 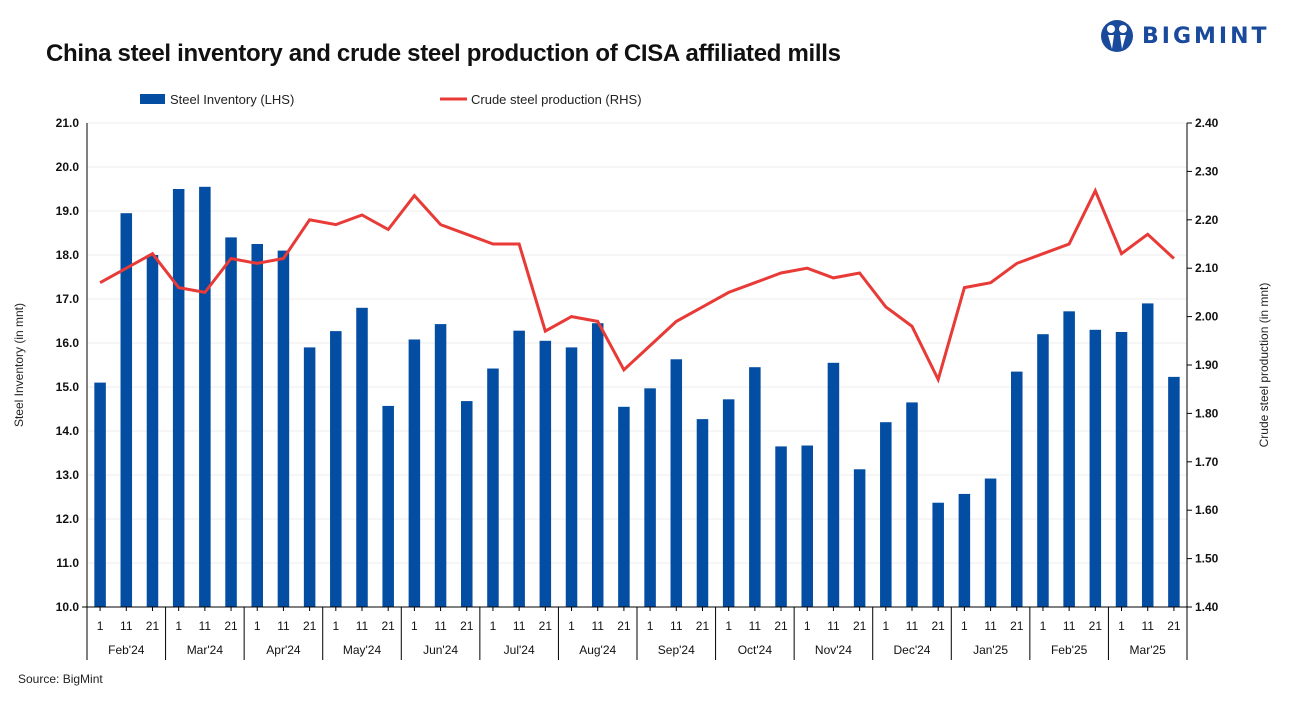 What do you see at coordinates (1206, 36) in the screenshot?
I see `brand-name: BIGMINT` at bounding box center [1206, 36].